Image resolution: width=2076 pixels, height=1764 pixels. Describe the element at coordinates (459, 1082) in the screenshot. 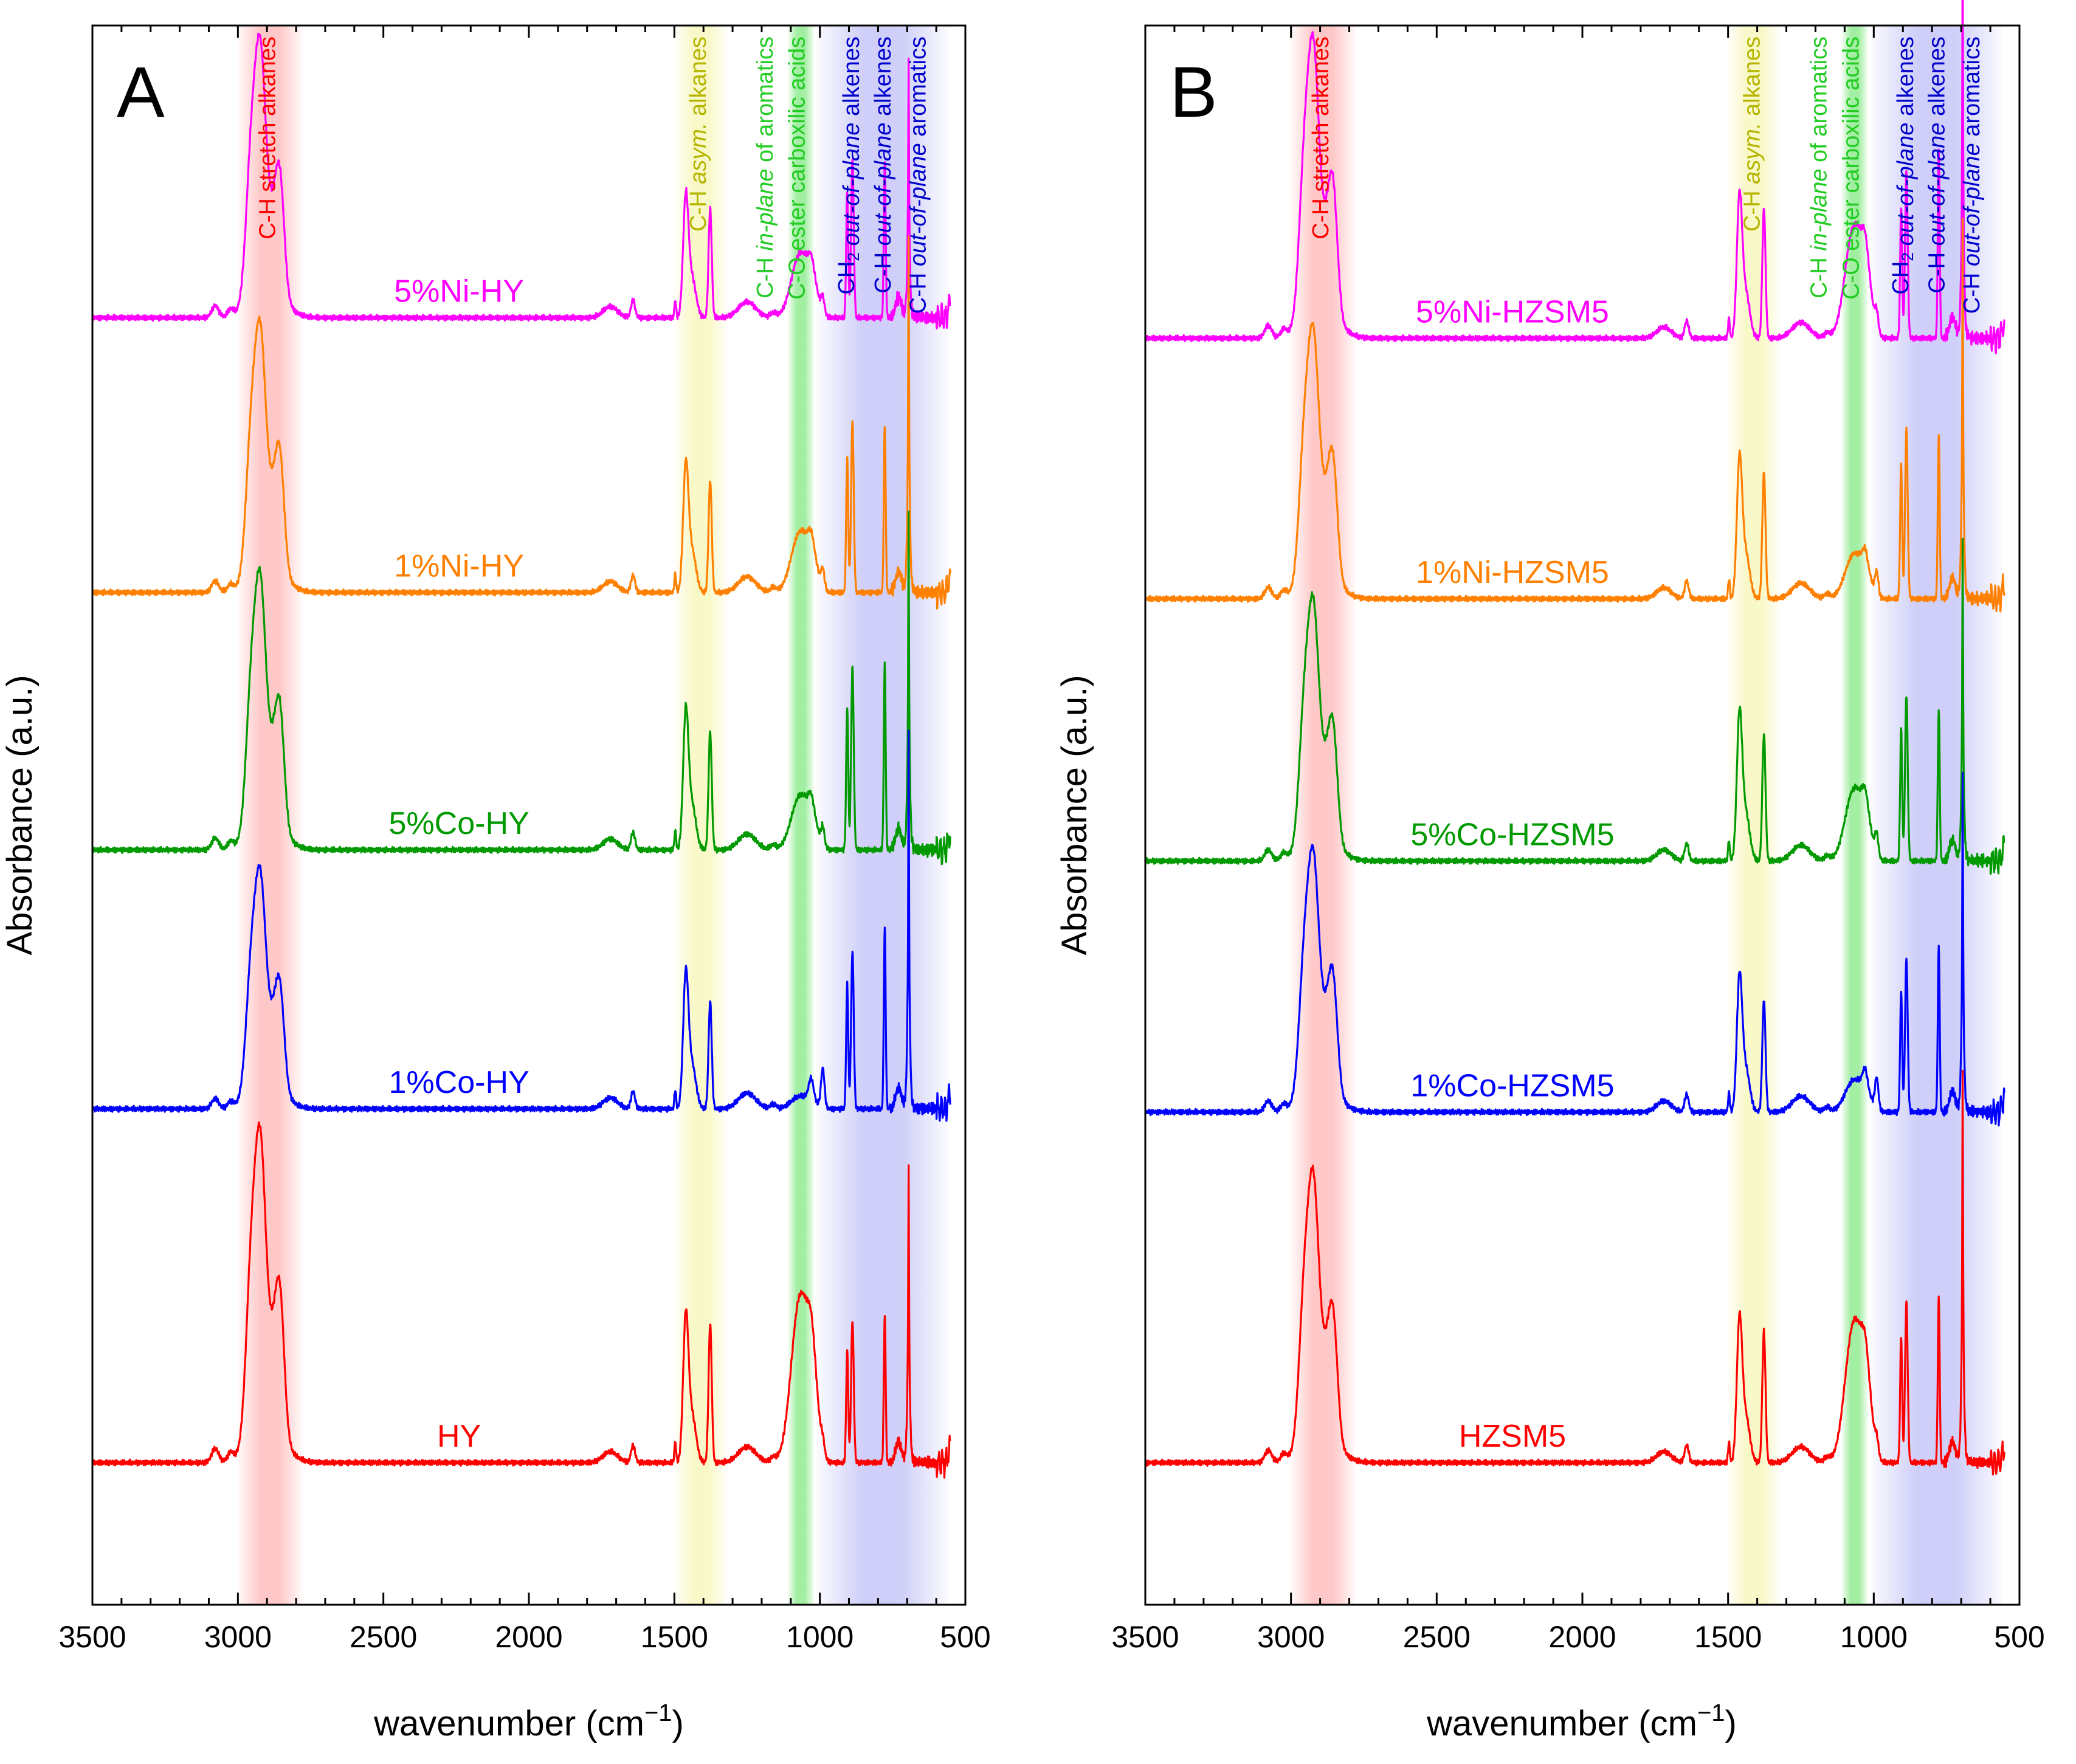

I see `series-label: 1%Co-HY` at that location.